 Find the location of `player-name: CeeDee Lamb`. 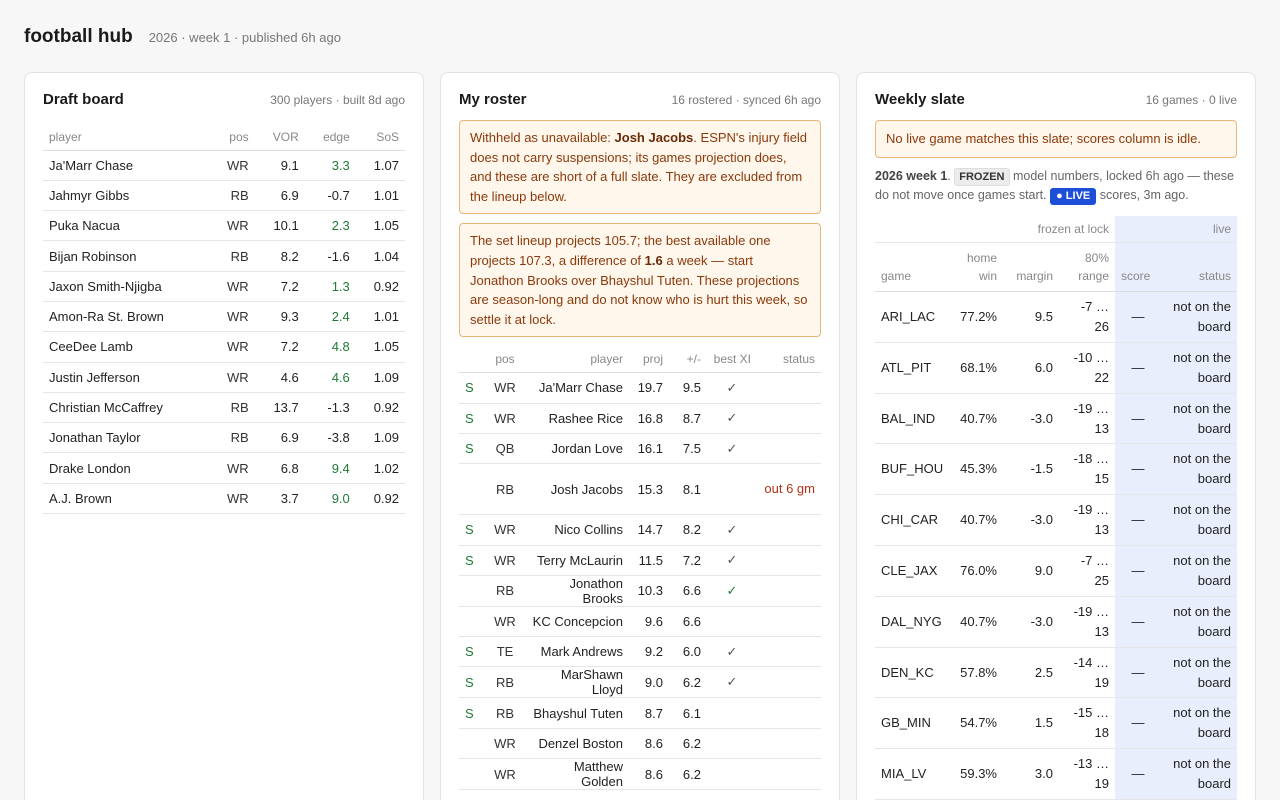

player-name: CeeDee Lamb is located at coordinates (127, 347).